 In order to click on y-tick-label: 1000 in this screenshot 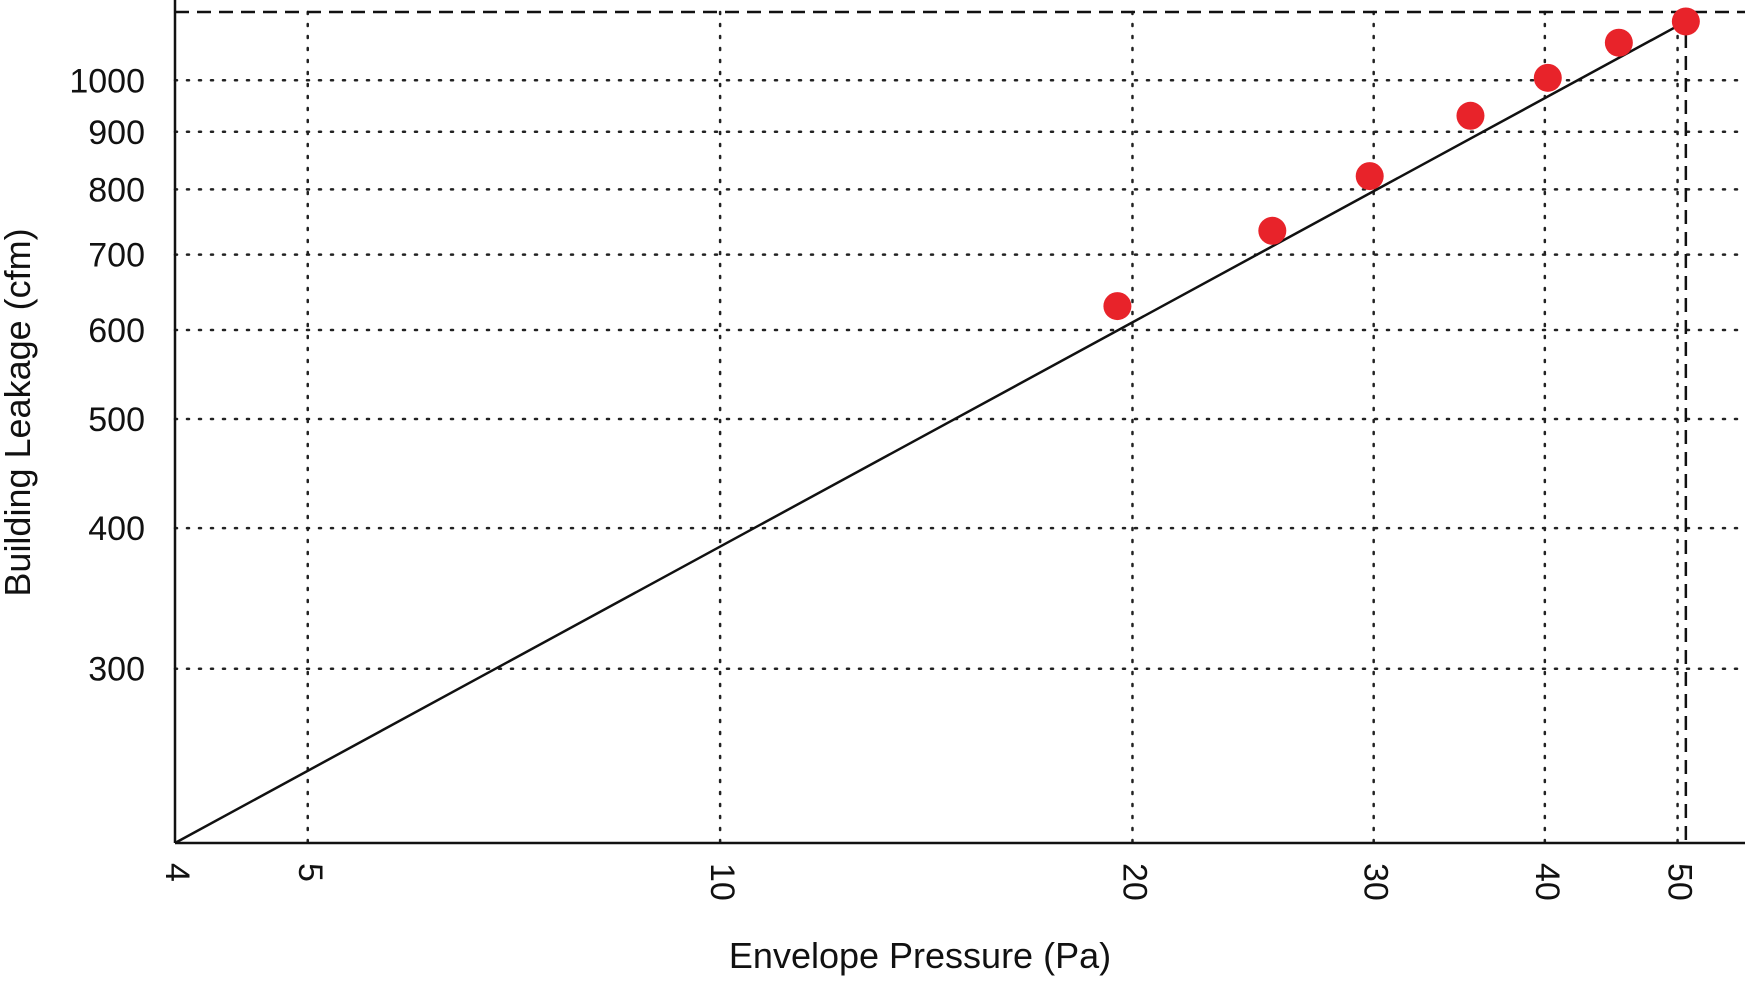, I will do `click(107, 81)`.